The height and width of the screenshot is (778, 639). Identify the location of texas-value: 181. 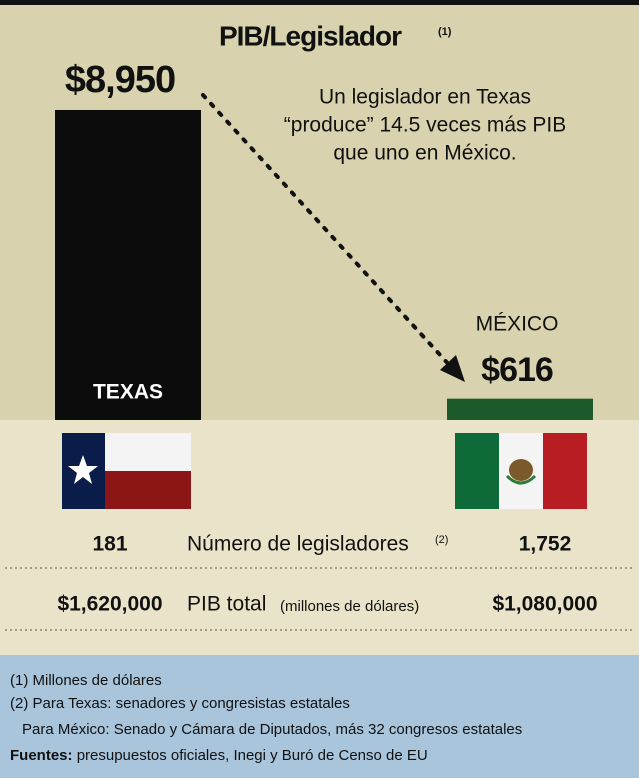
(109, 544).